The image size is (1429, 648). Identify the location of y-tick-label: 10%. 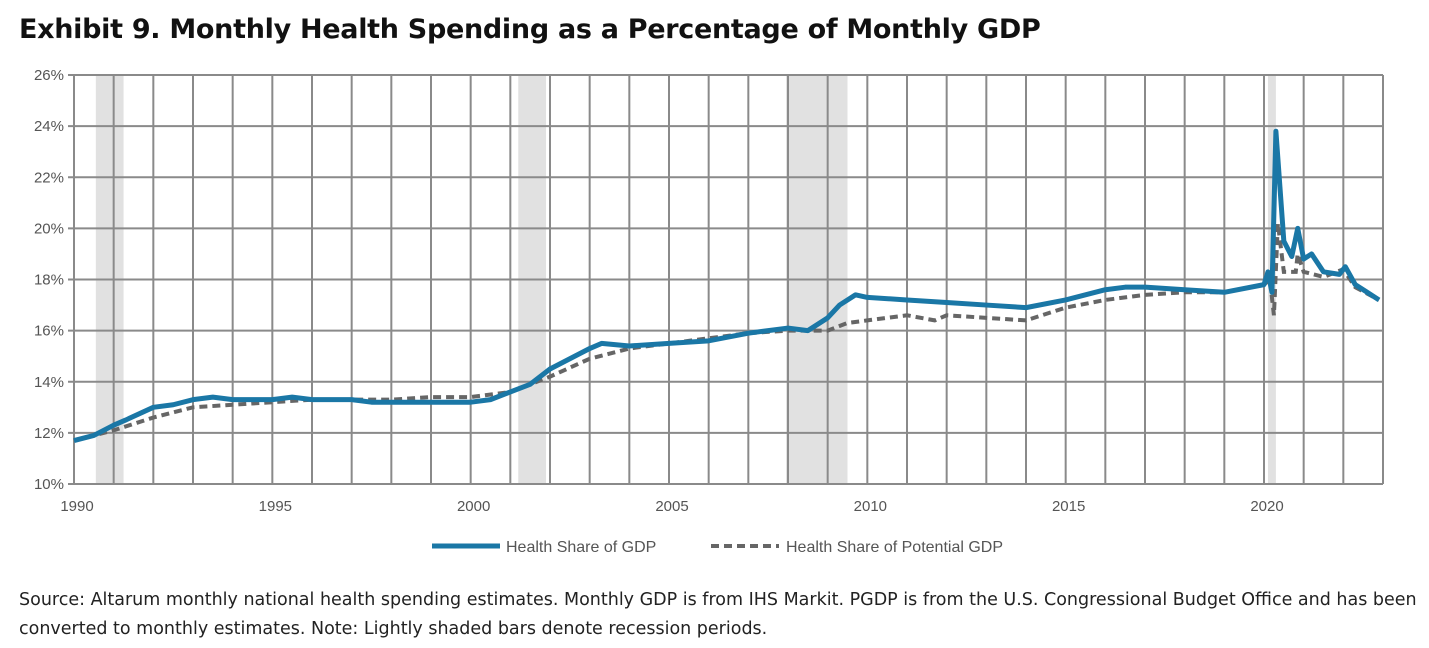
(49, 484).